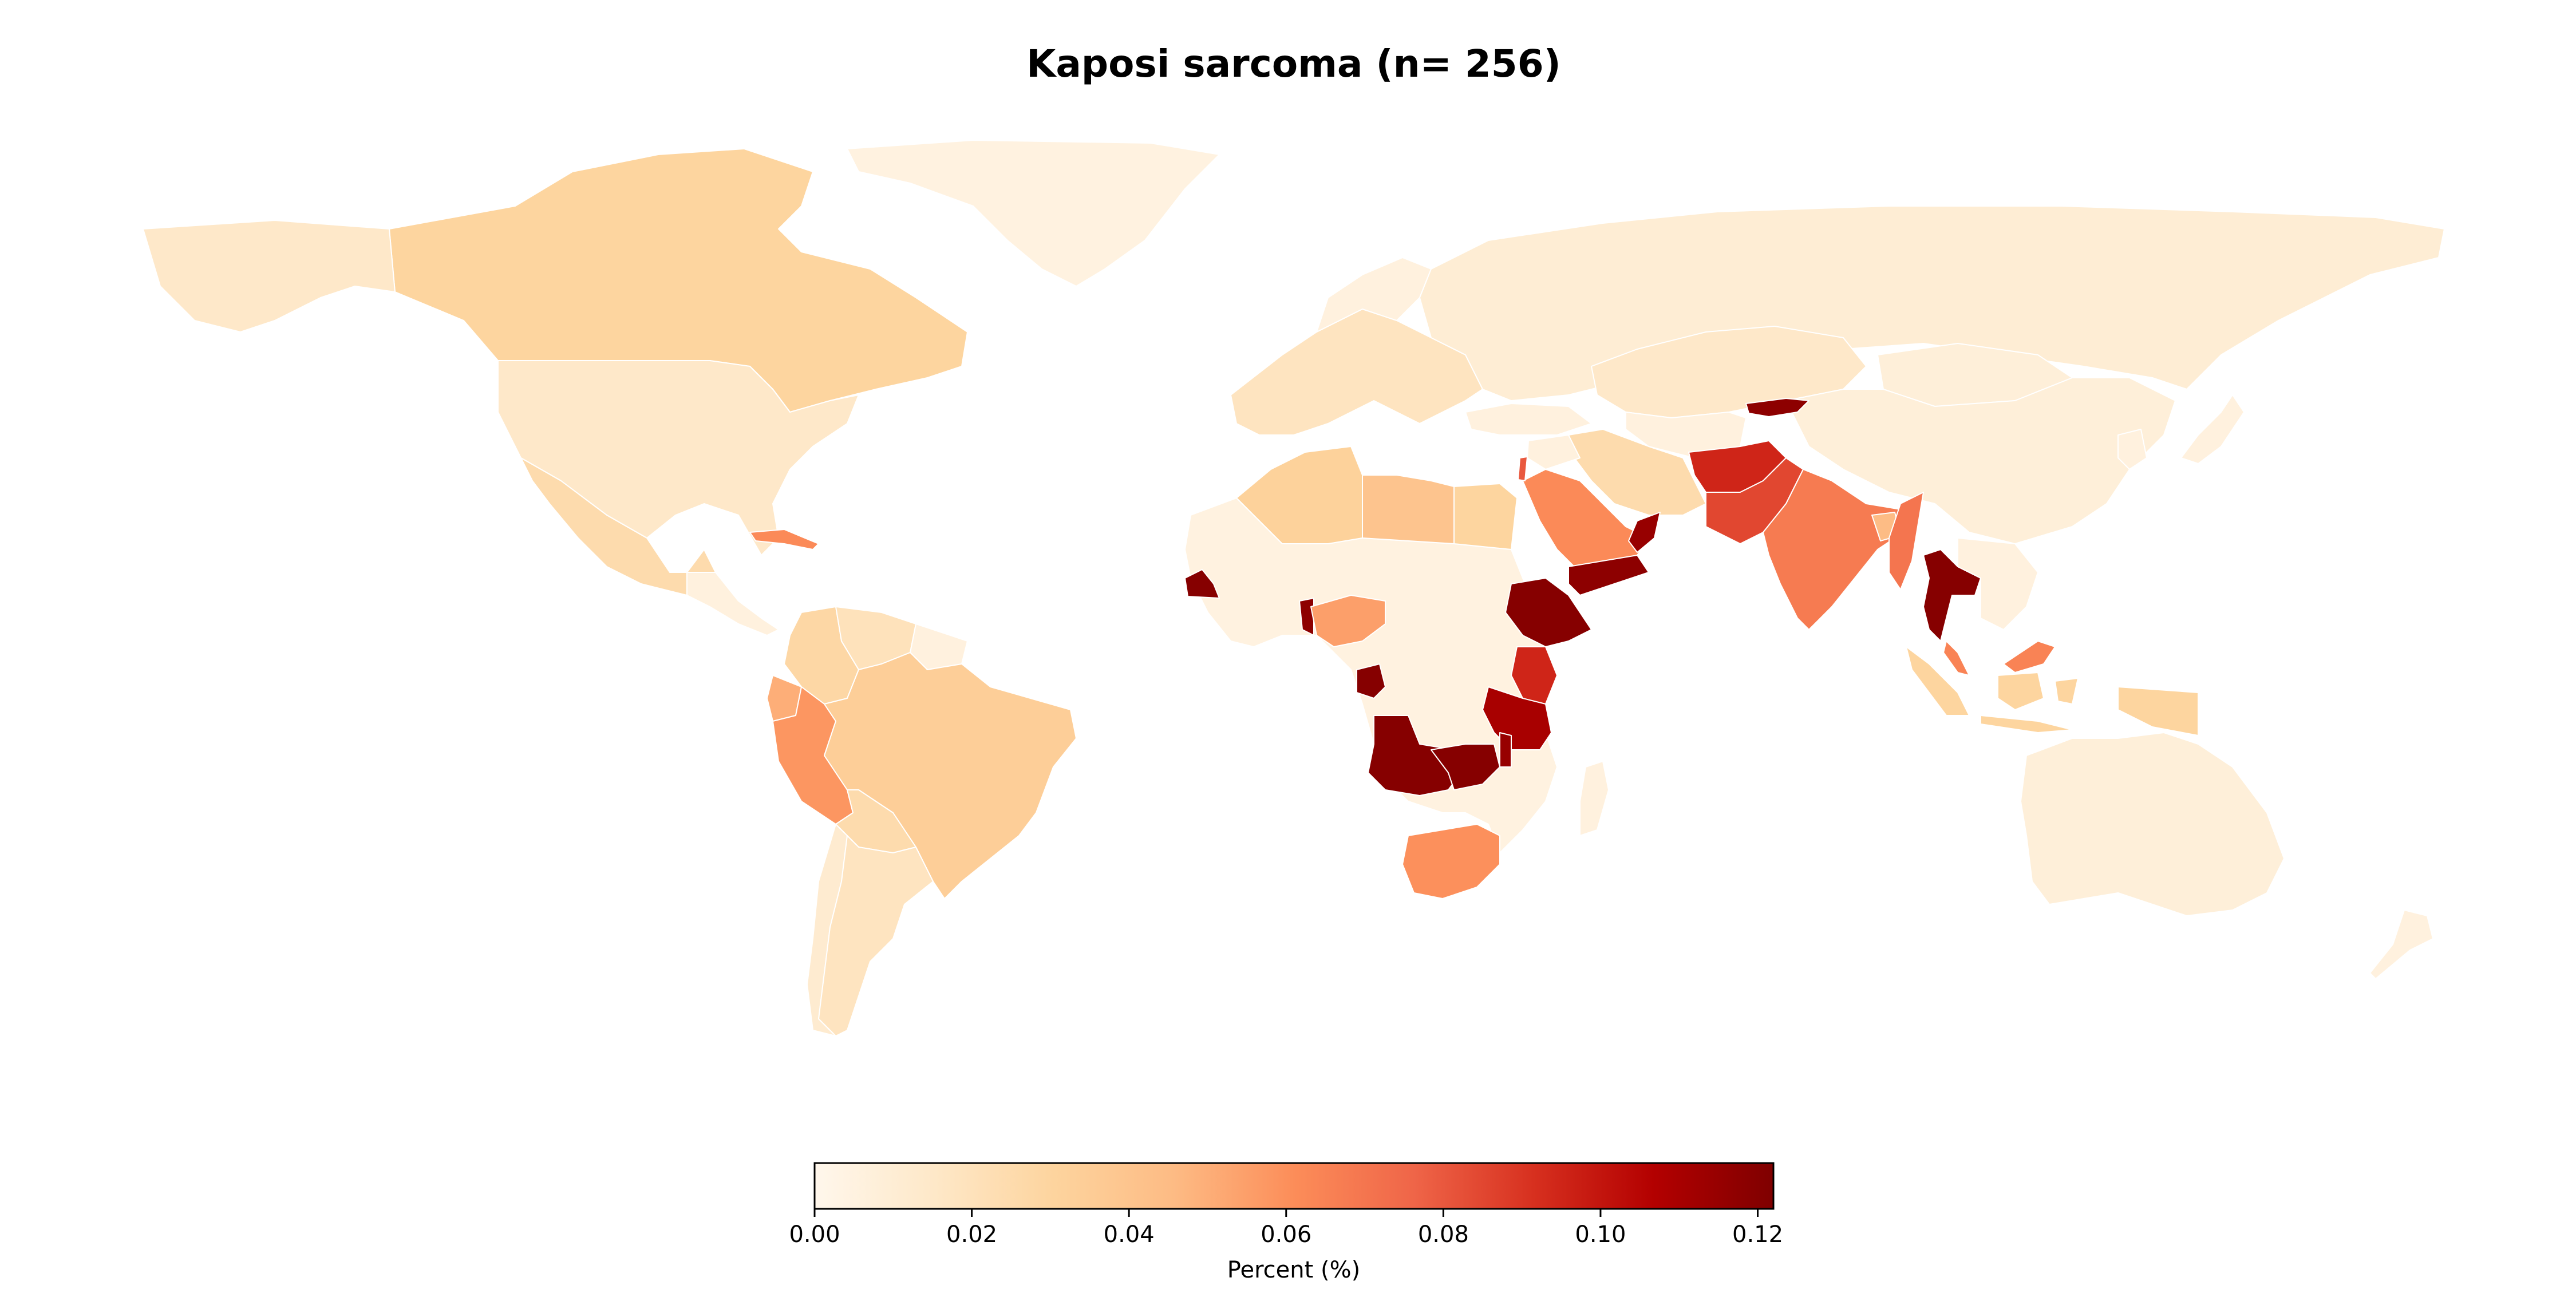 The height and width of the screenshot is (1305, 2576). Describe the element at coordinates (1294, 1186) in the screenshot. I see `colorbar-gradient` at that location.